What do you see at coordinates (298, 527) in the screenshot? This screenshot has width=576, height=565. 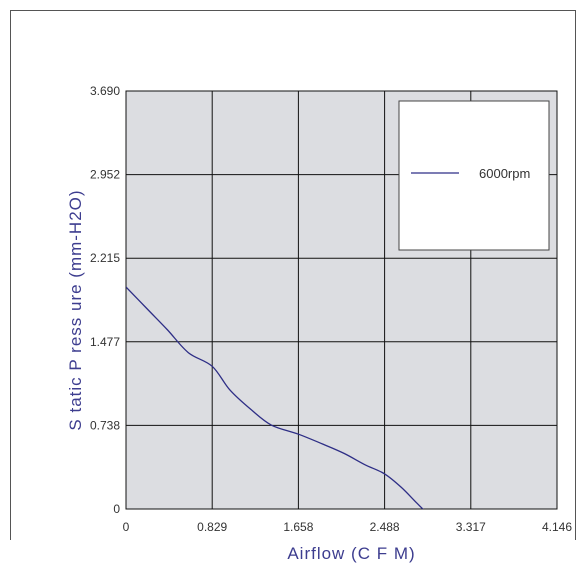 I see `x-tick-label: 1.658` at bounding box center [298, 527].